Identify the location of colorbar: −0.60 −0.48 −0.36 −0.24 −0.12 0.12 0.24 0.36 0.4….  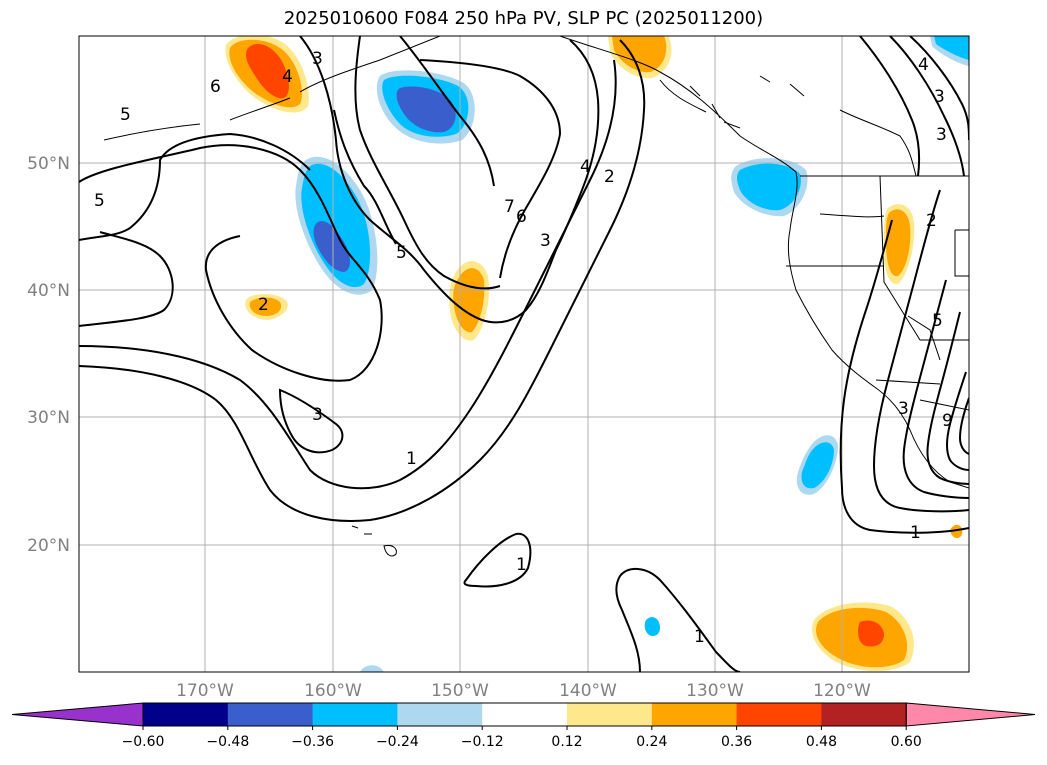
(523, 726).